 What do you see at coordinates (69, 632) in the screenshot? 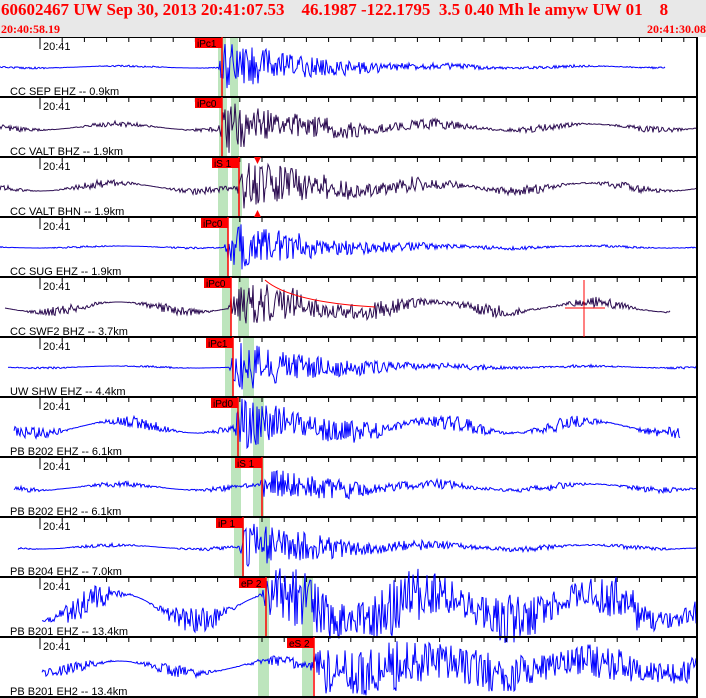
I see `station-label: PB B201 EHZ -- 13.4km` at bounding box center [69, 632].